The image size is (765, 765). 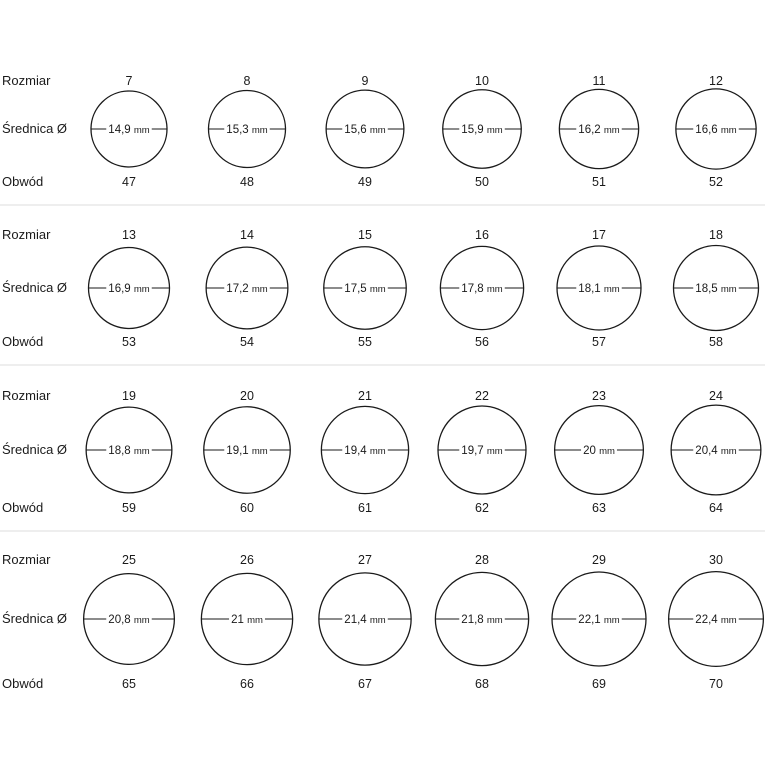 I want to click on size-value: 13, so click(x=129, y=235).